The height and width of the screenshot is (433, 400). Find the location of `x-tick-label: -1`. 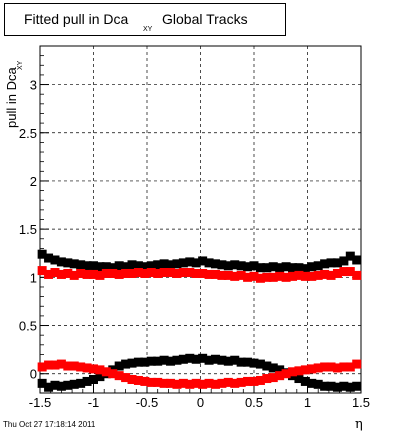

x-tick-label: -1 is located at coordinates (94, 402).